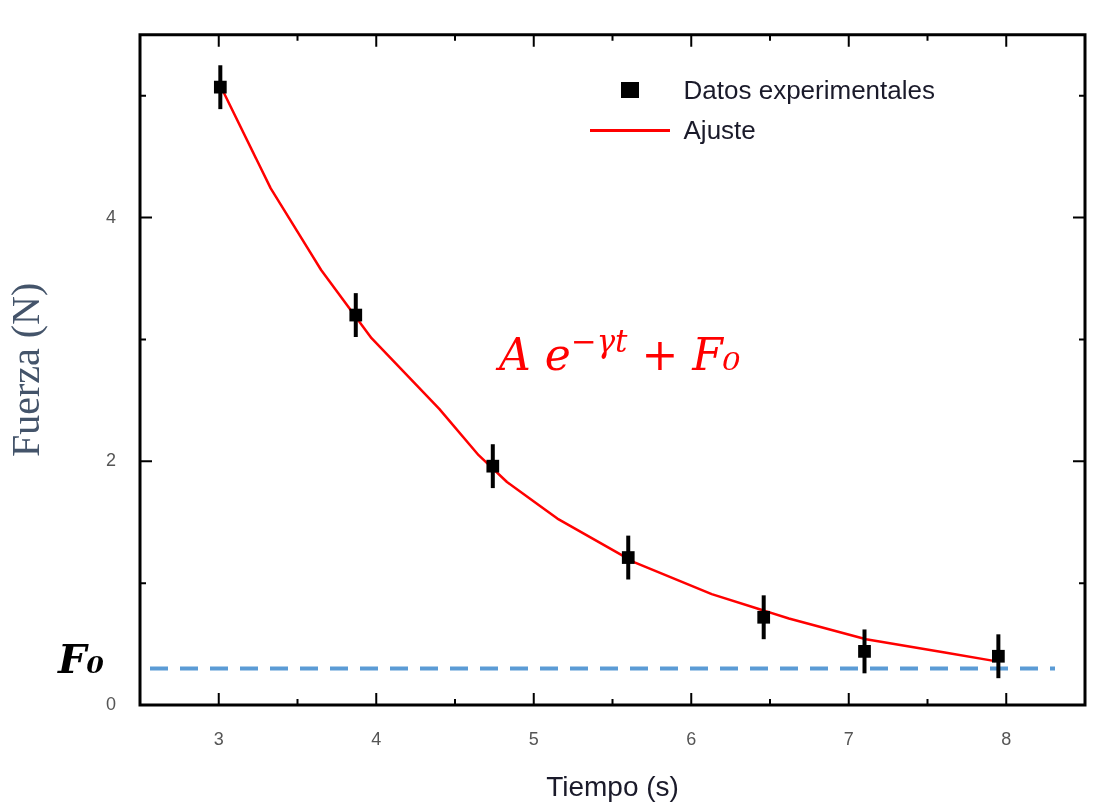 The image size is (1102, 809). Describe the element at coordinates (110, 216) in the screenshot. I see `y-tick-label: 4` at that location.